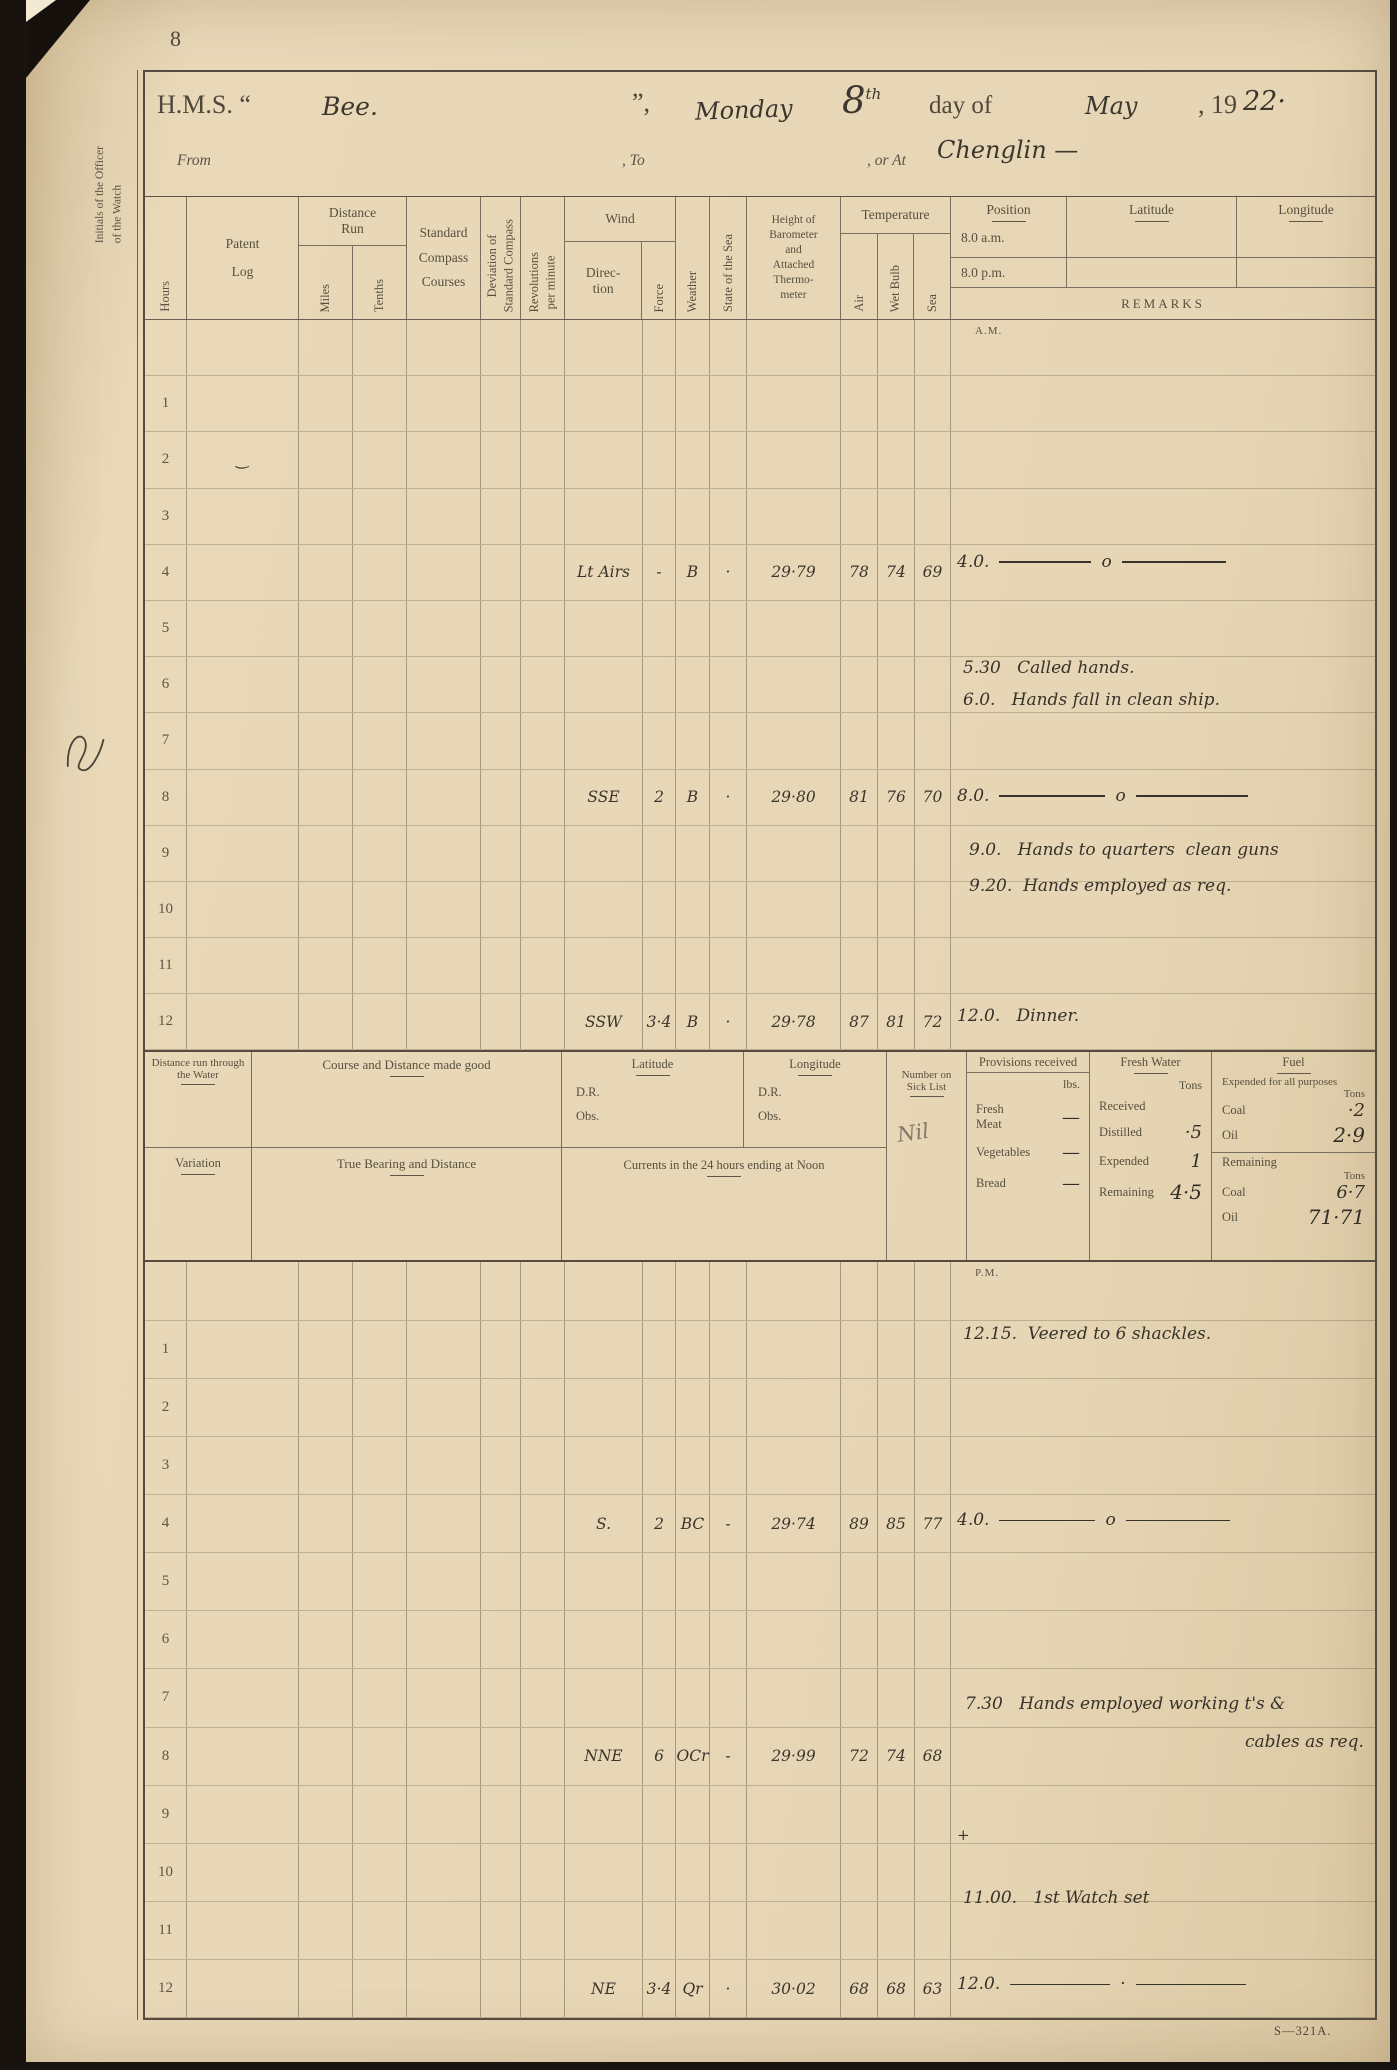  Describe the element at coordinates (166, 1640) in the screenshot. I see `cell-hour: 6` at that location.